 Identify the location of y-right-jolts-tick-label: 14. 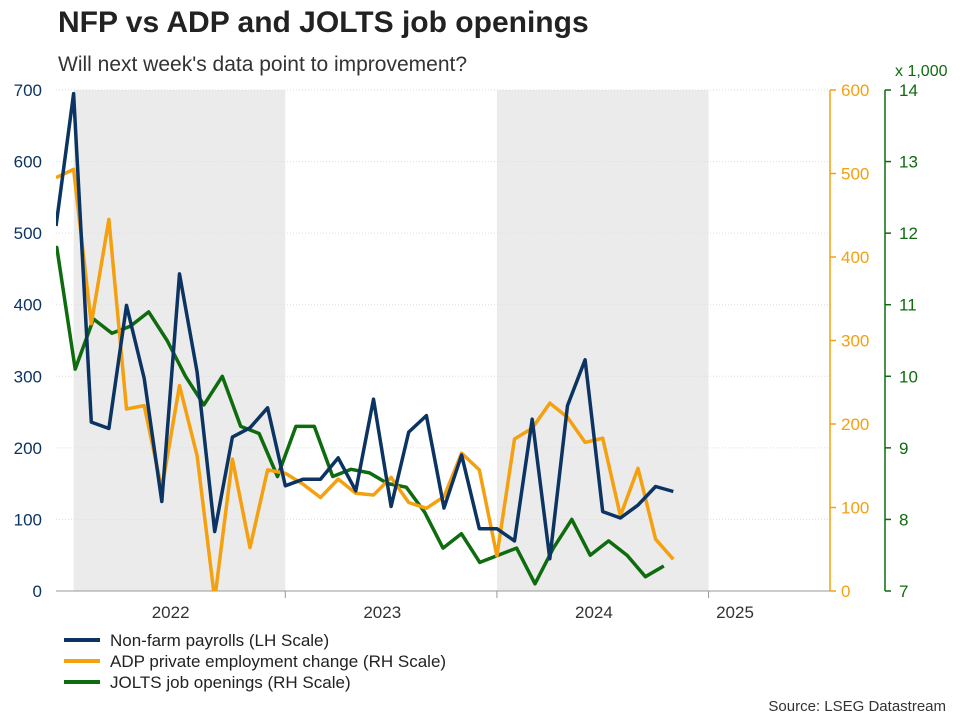
(908, 90).